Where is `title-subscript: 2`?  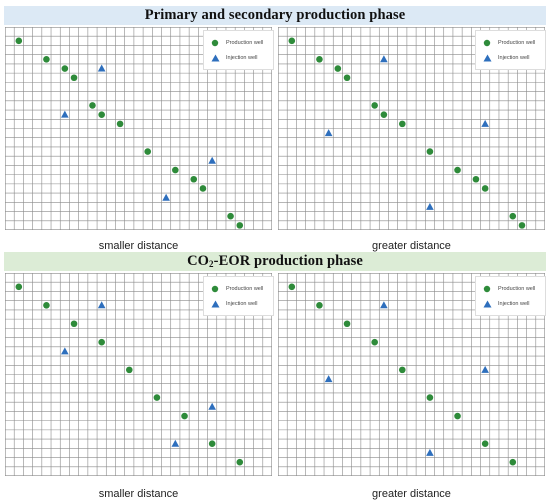
title-subscript: 2 is located at coordinates (211, 264).